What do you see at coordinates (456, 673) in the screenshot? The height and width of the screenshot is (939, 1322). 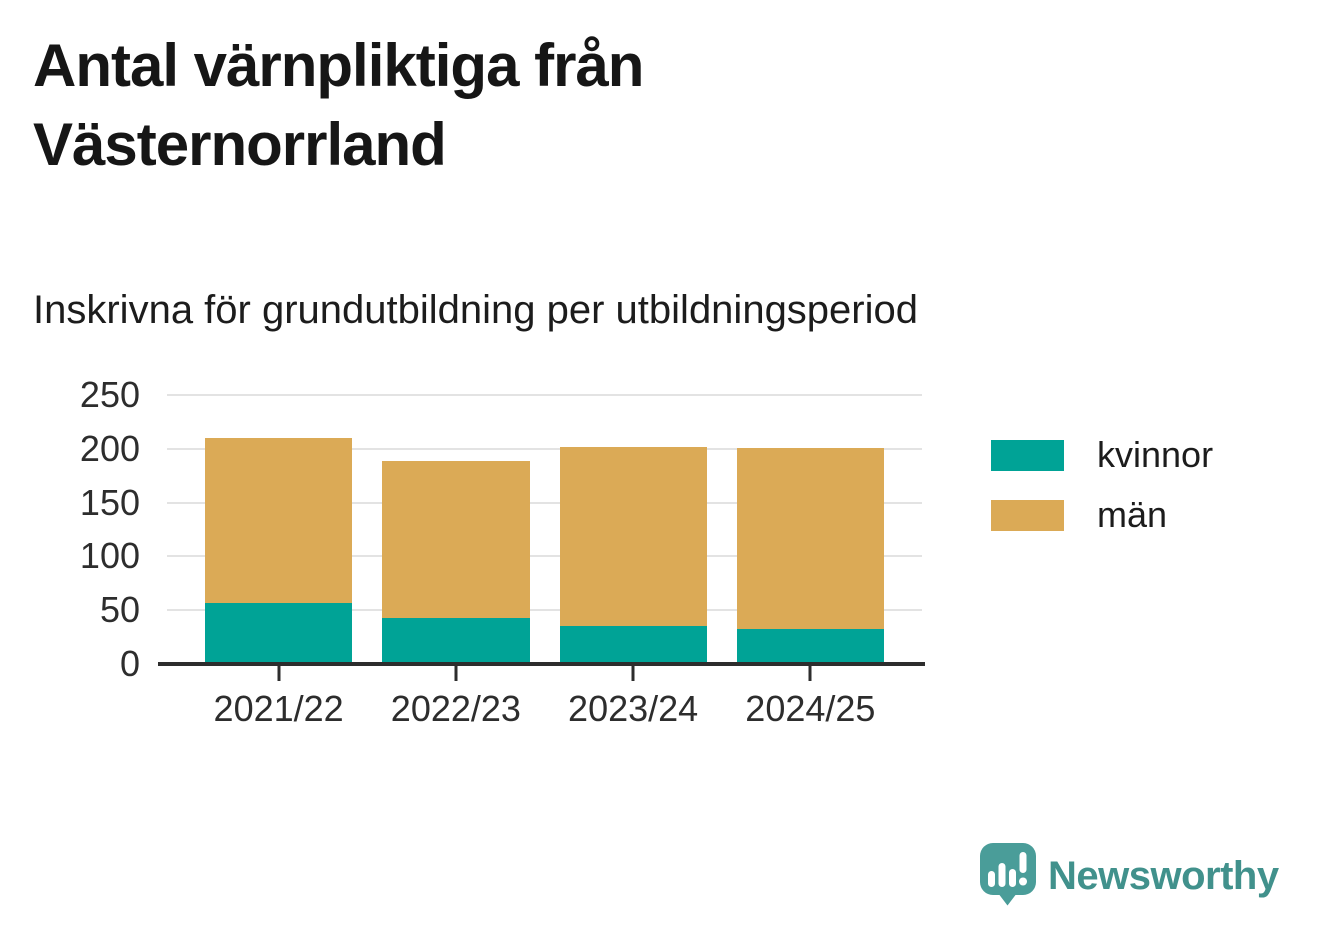 I see `x-tick-2022/23` at bounding box center [456, 673].